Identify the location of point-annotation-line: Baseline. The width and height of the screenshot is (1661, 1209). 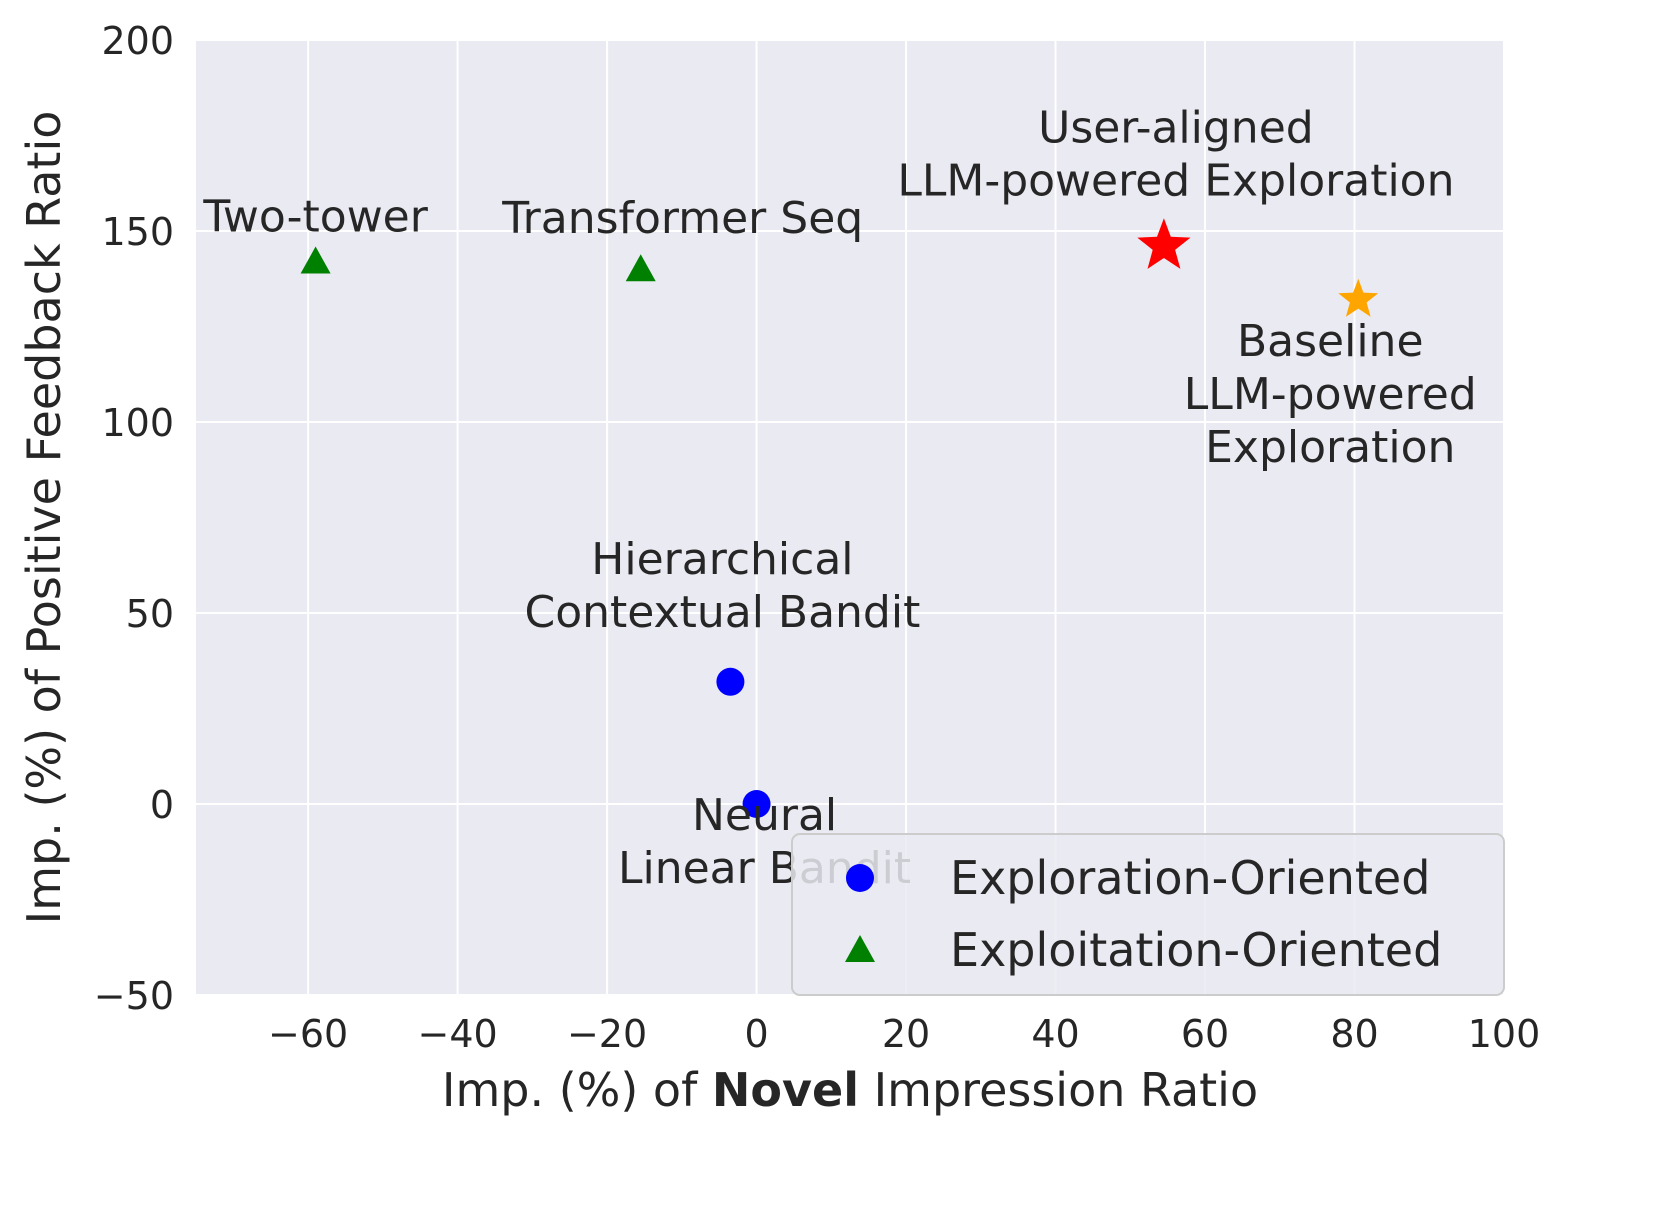
(1330, 341).